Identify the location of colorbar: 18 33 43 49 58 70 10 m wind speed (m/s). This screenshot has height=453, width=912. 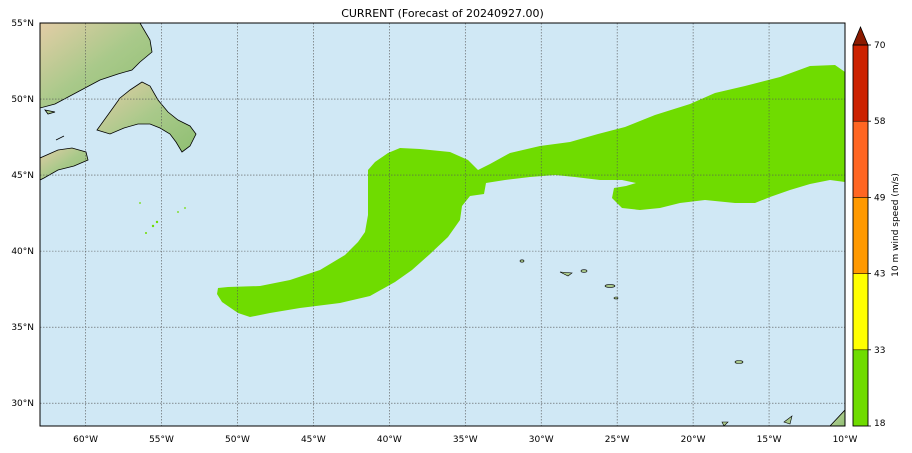
(876, 227).